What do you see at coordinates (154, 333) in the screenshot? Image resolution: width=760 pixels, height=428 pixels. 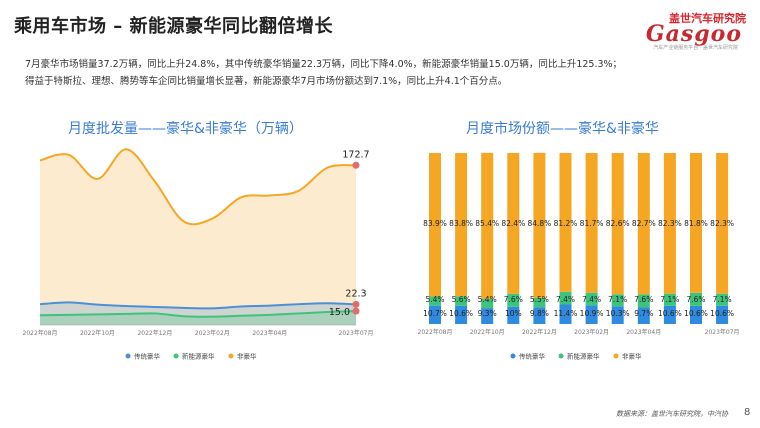 I see `x-tick-label: 2022年12月` at bounding box center [154, 333].